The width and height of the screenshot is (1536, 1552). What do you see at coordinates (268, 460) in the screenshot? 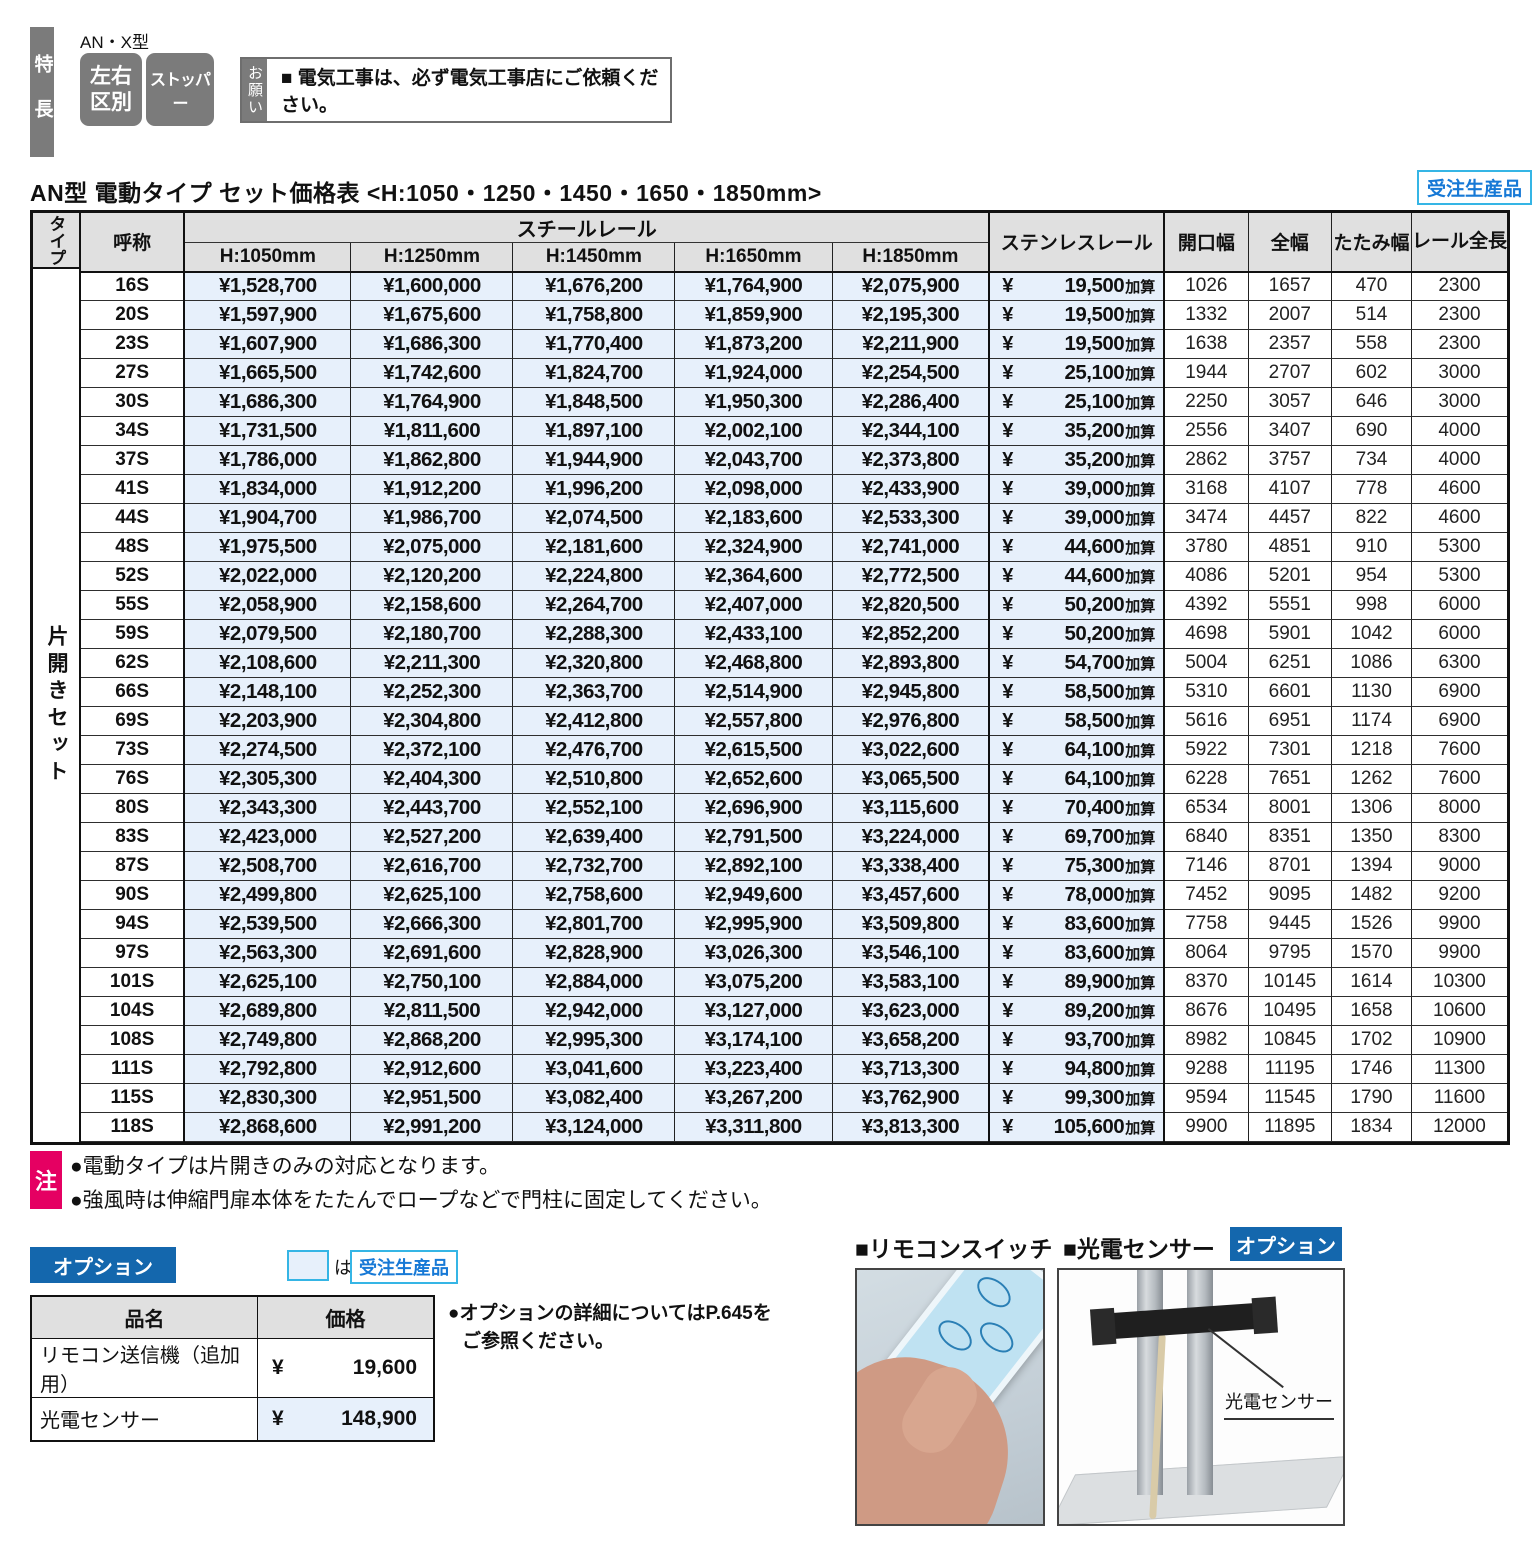
I see `price-h1050: ¥1,786,000` at bounding box center [268, 460].